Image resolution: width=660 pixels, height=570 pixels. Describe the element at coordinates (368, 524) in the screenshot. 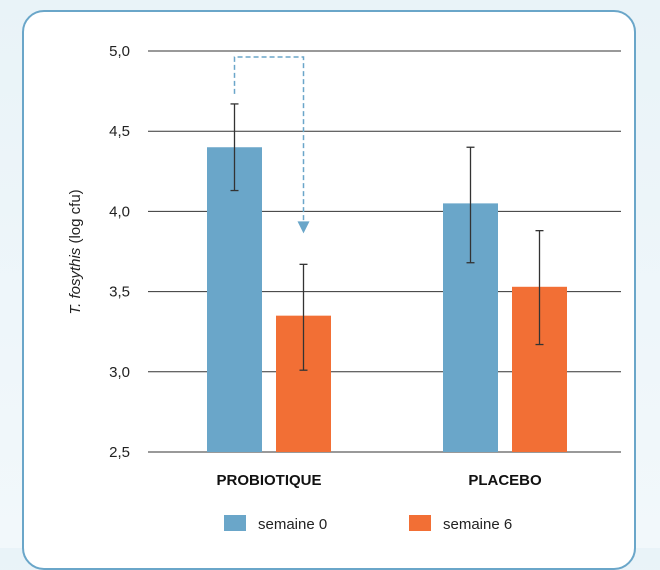

I see `legend: semaine 0 semaine 6` at that location.